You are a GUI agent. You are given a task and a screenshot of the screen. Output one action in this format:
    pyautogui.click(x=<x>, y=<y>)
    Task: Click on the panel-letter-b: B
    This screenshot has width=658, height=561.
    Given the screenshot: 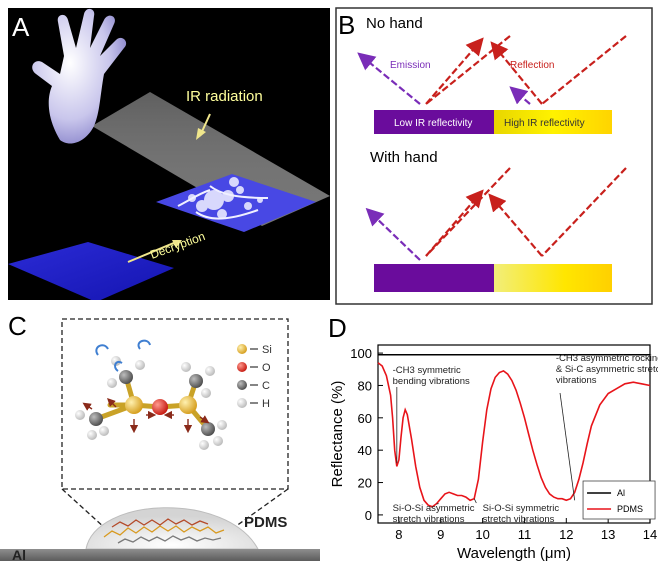 What is the action you would take?
    pyautogui.click(x=346, y=25)
    